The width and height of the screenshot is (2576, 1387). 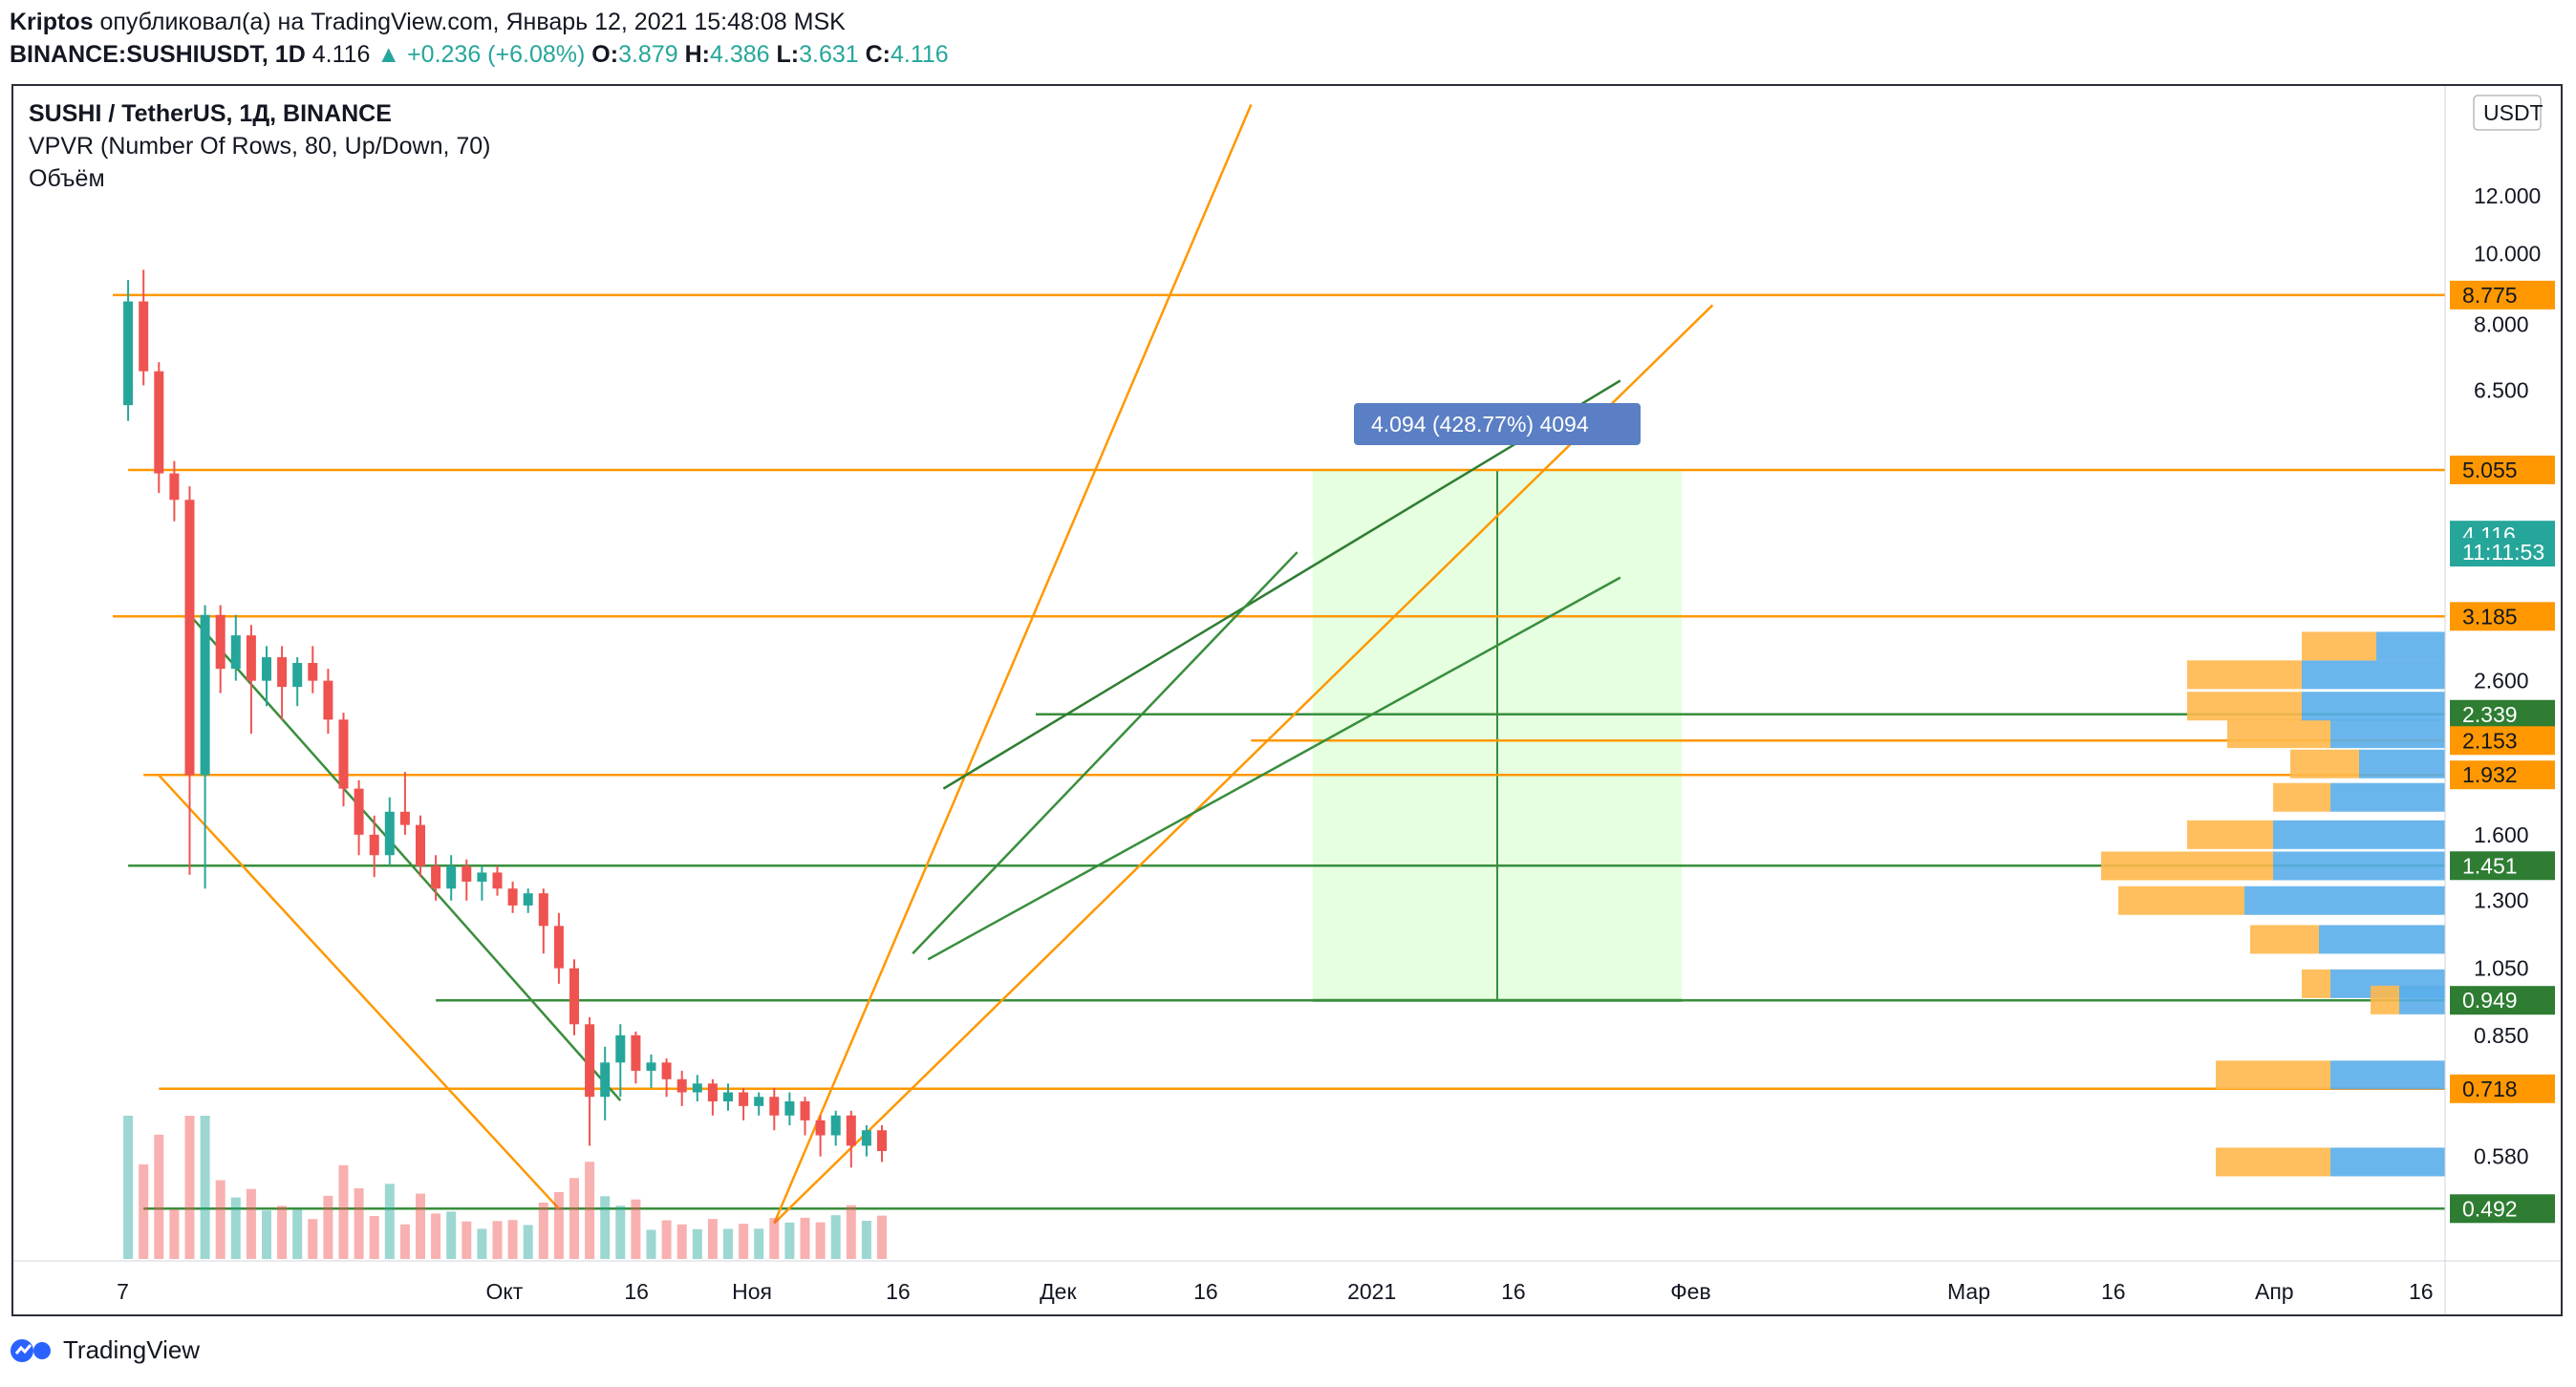 What do you see at coordinates (341, 54) in the screenshot?
I see `last-price: 4.116` at bounding box center [341, 54].